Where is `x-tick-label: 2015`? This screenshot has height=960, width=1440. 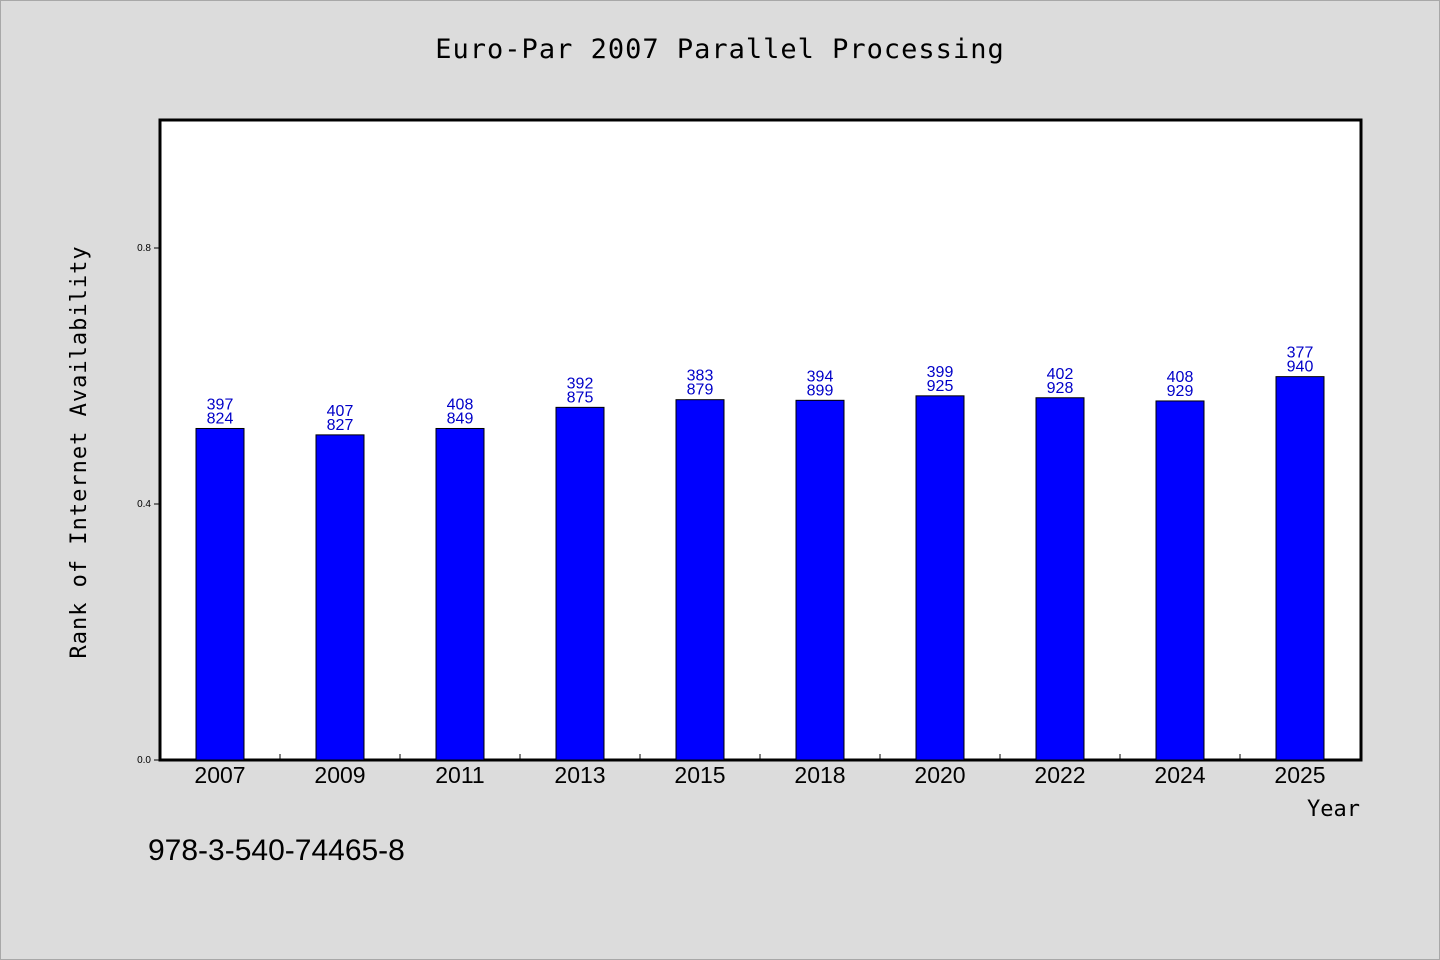
x-tick-label: 2015 is located at coordinates (699, 775).